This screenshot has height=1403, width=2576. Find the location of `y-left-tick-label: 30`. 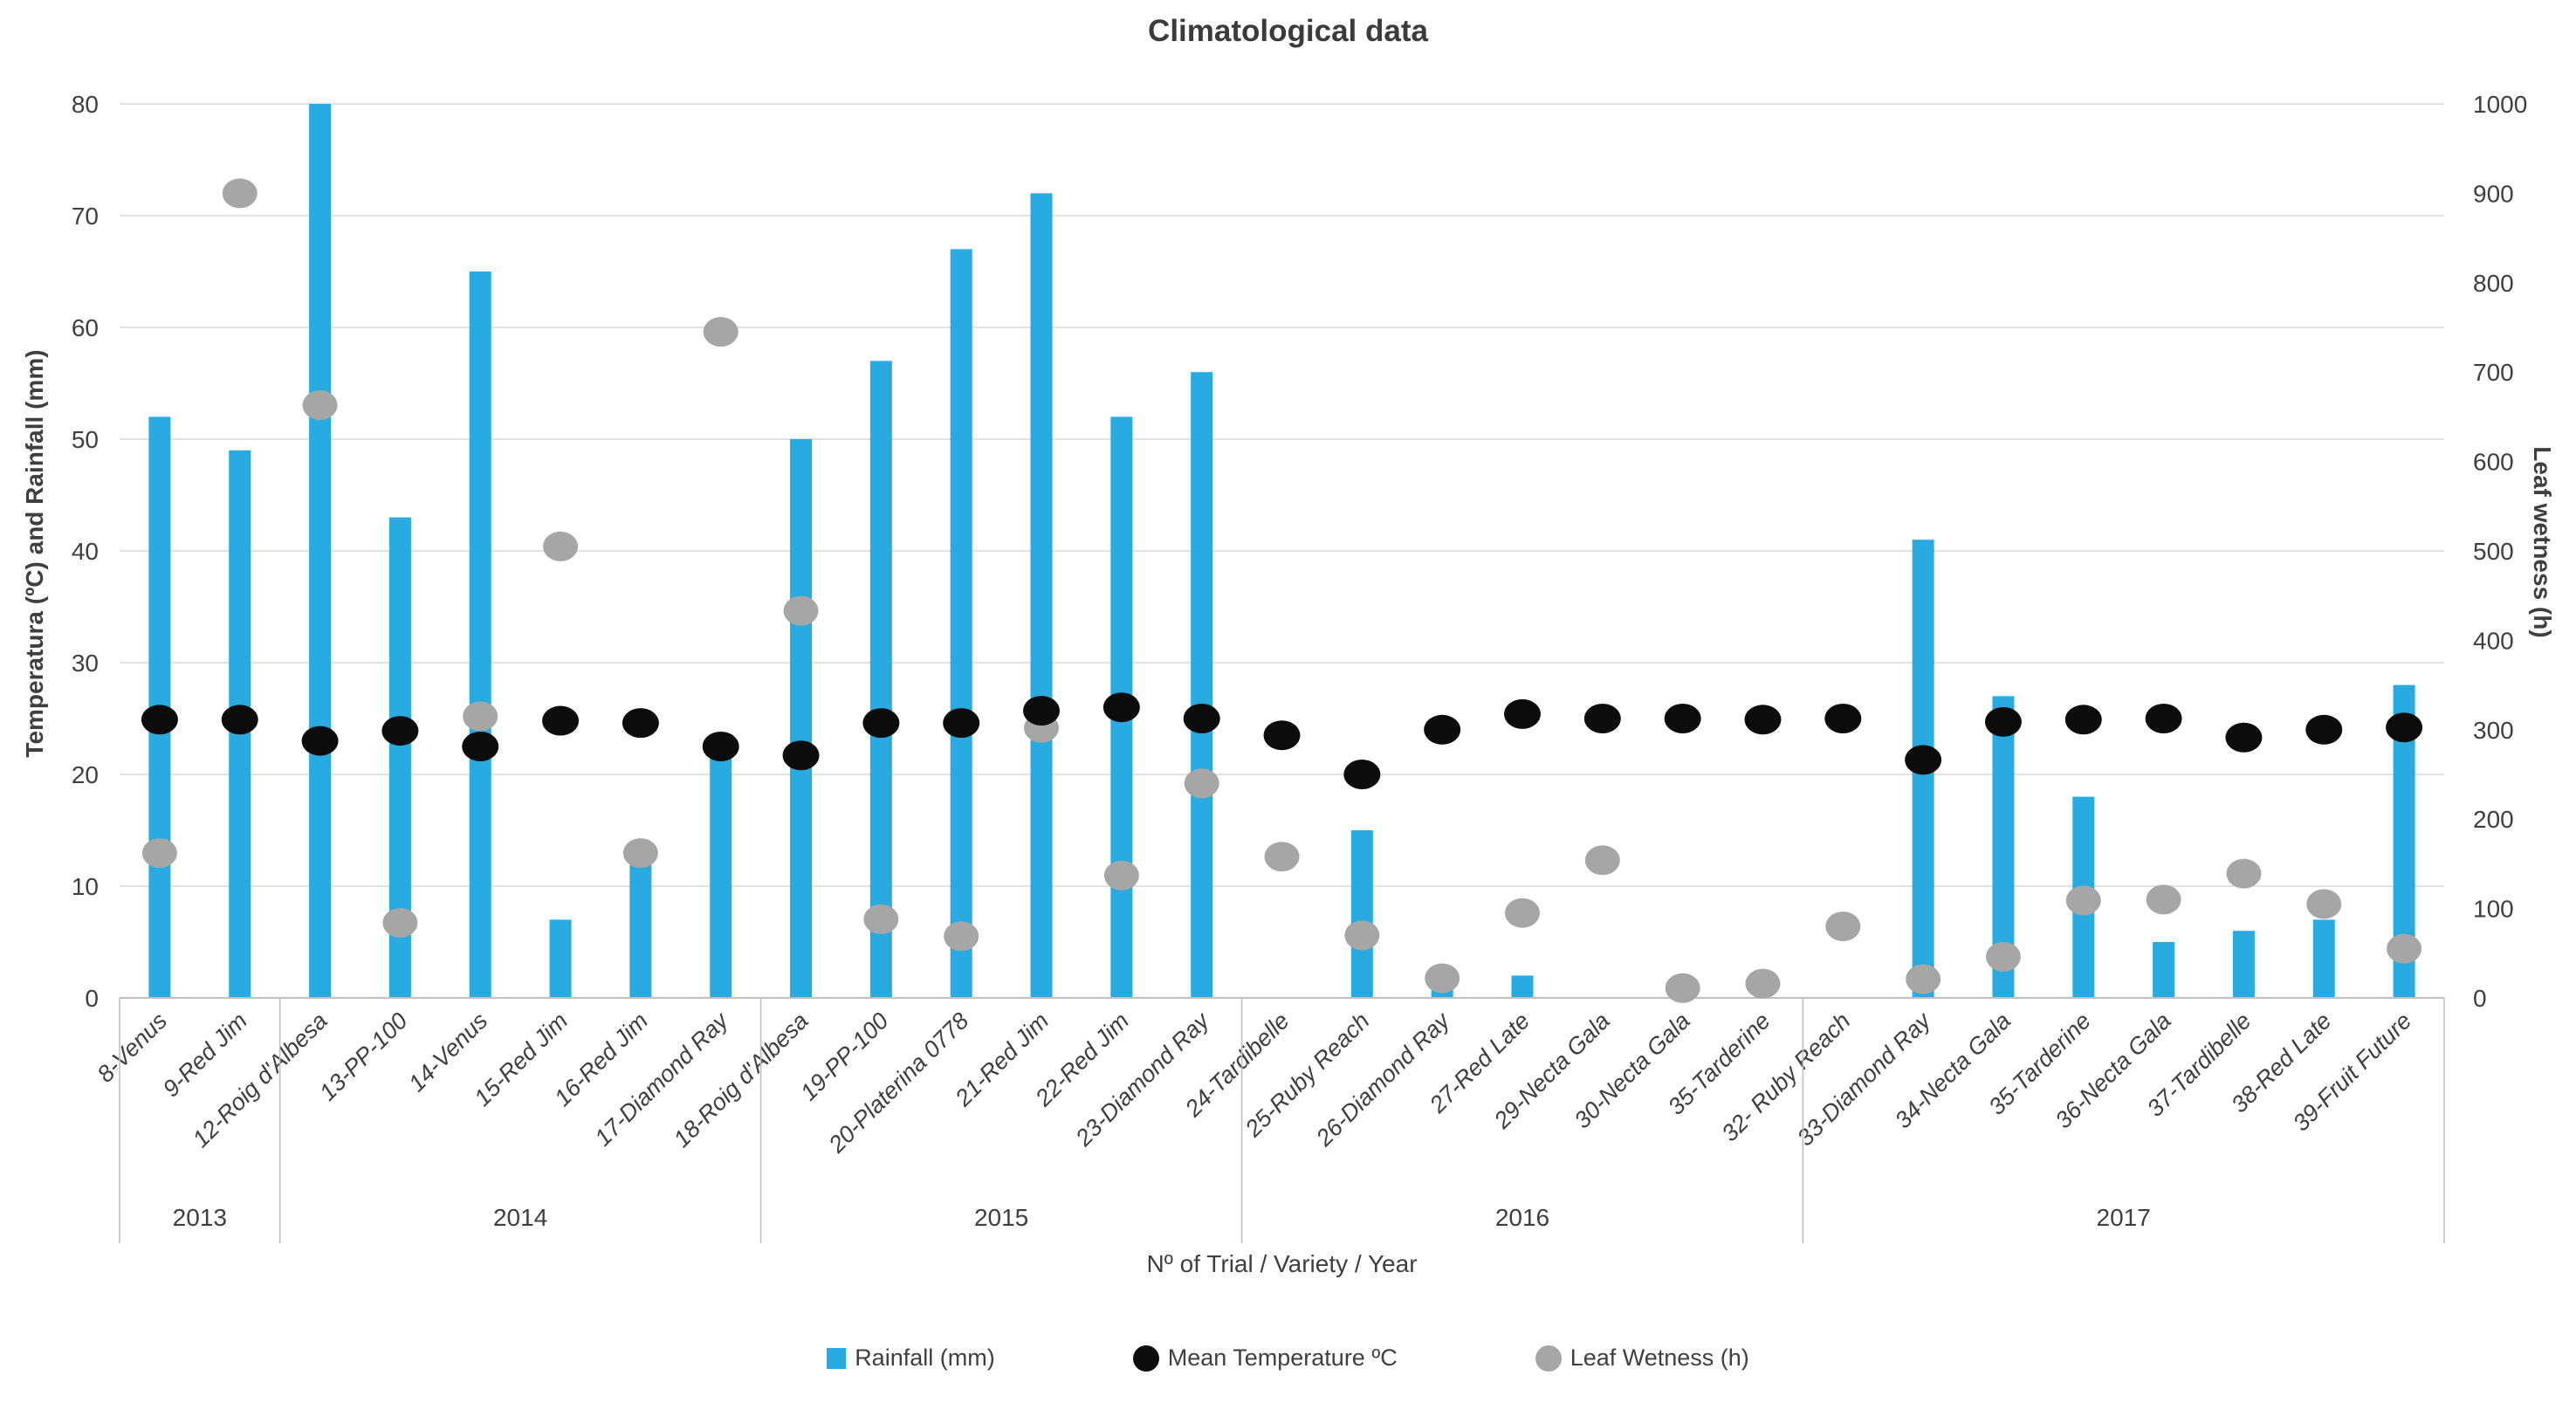

y-left-tick-label: 30 is located at coordinates (86, 663).